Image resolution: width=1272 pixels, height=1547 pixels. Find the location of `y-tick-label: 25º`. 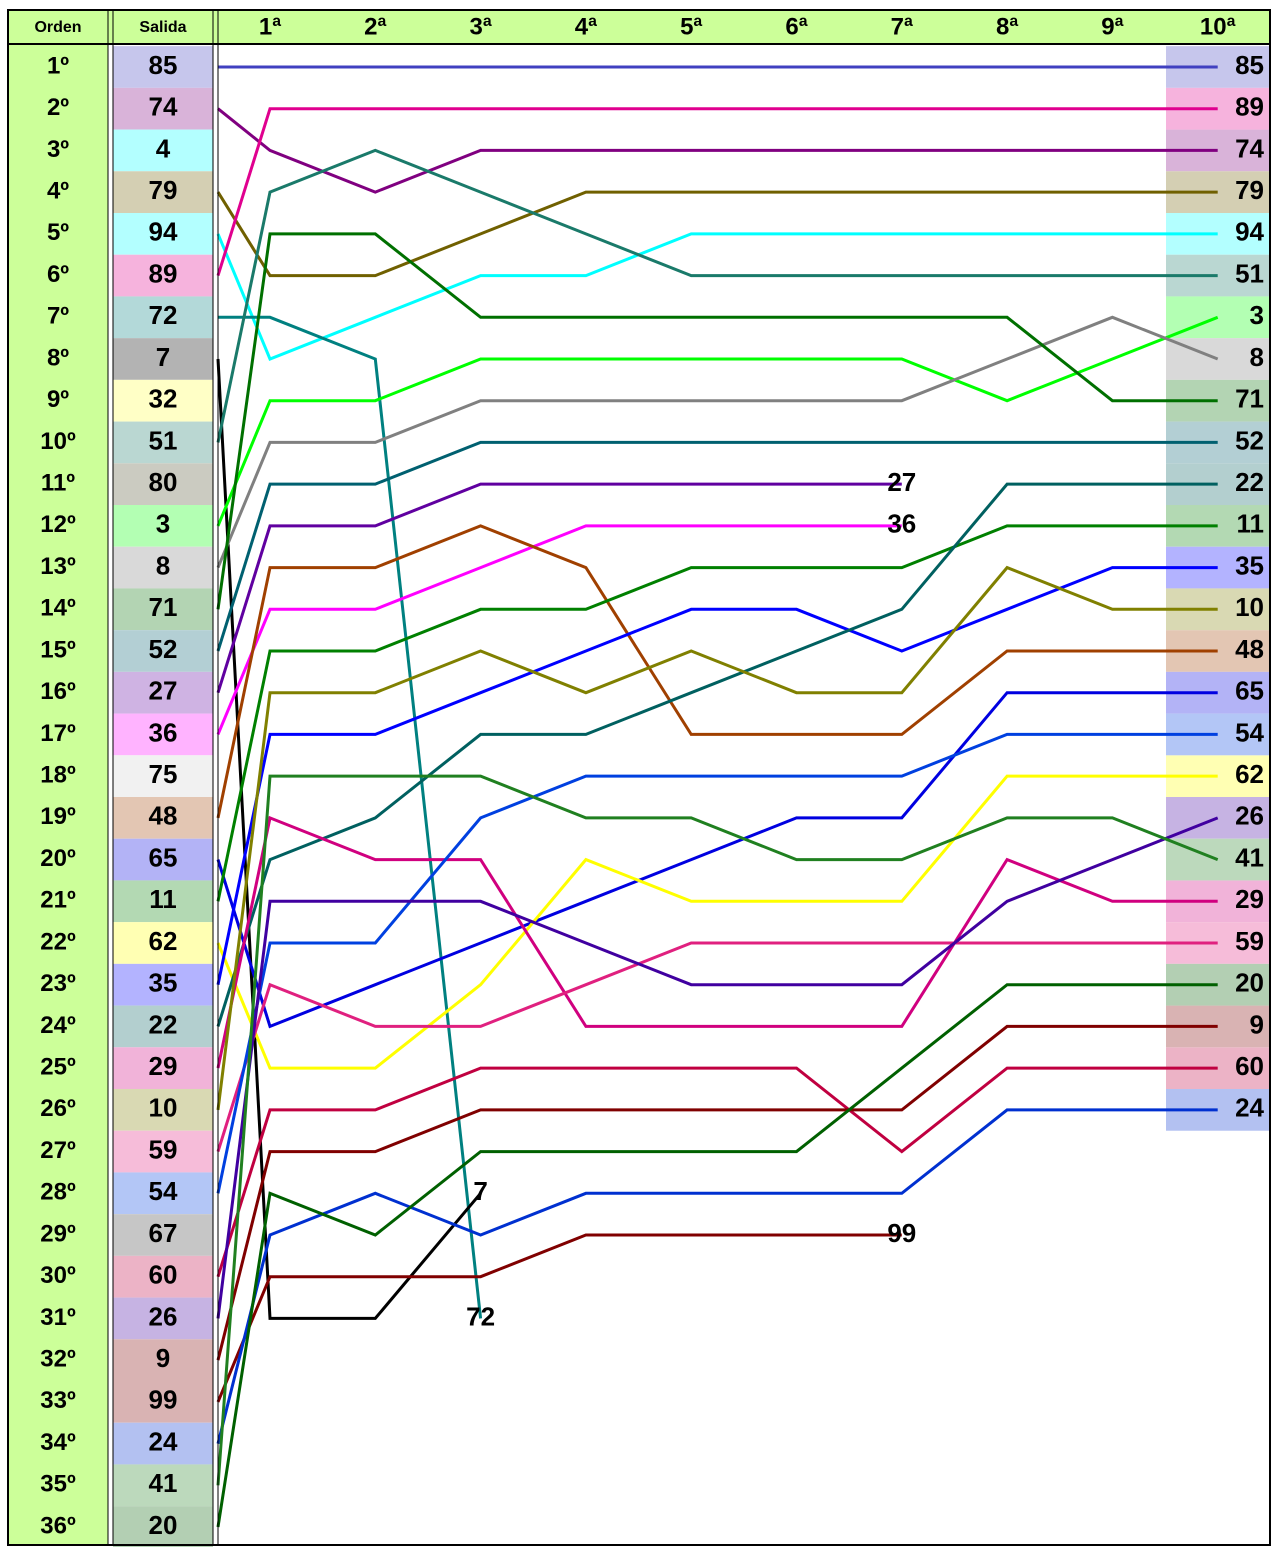

y-tick-label: 25º is located at coordinates (58, 1066).